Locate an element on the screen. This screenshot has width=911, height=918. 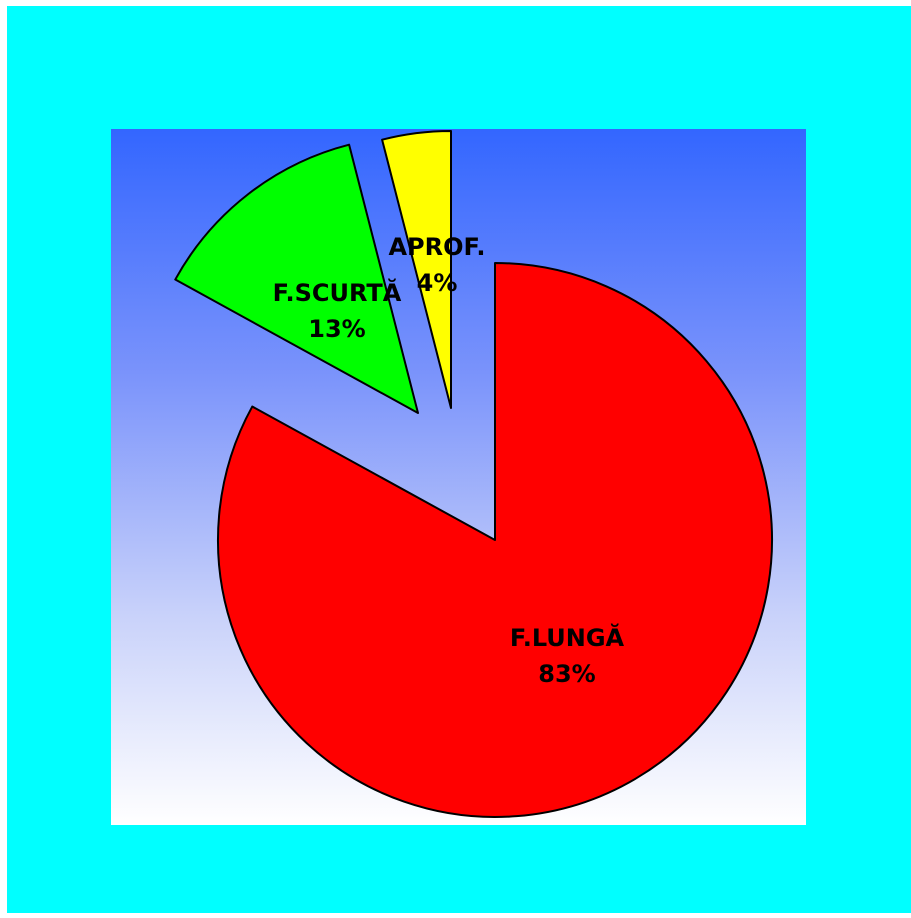
slice-name-1: F.LUNGĂ is located at coordinates (567, 637).